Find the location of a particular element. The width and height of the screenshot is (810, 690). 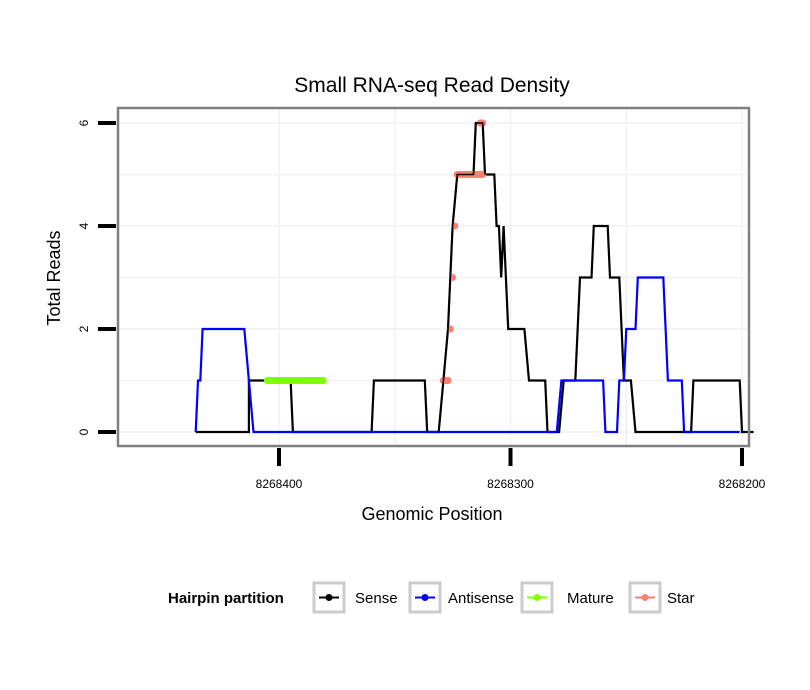

y-tick-label: 0 is located at coordinates (84, 431).